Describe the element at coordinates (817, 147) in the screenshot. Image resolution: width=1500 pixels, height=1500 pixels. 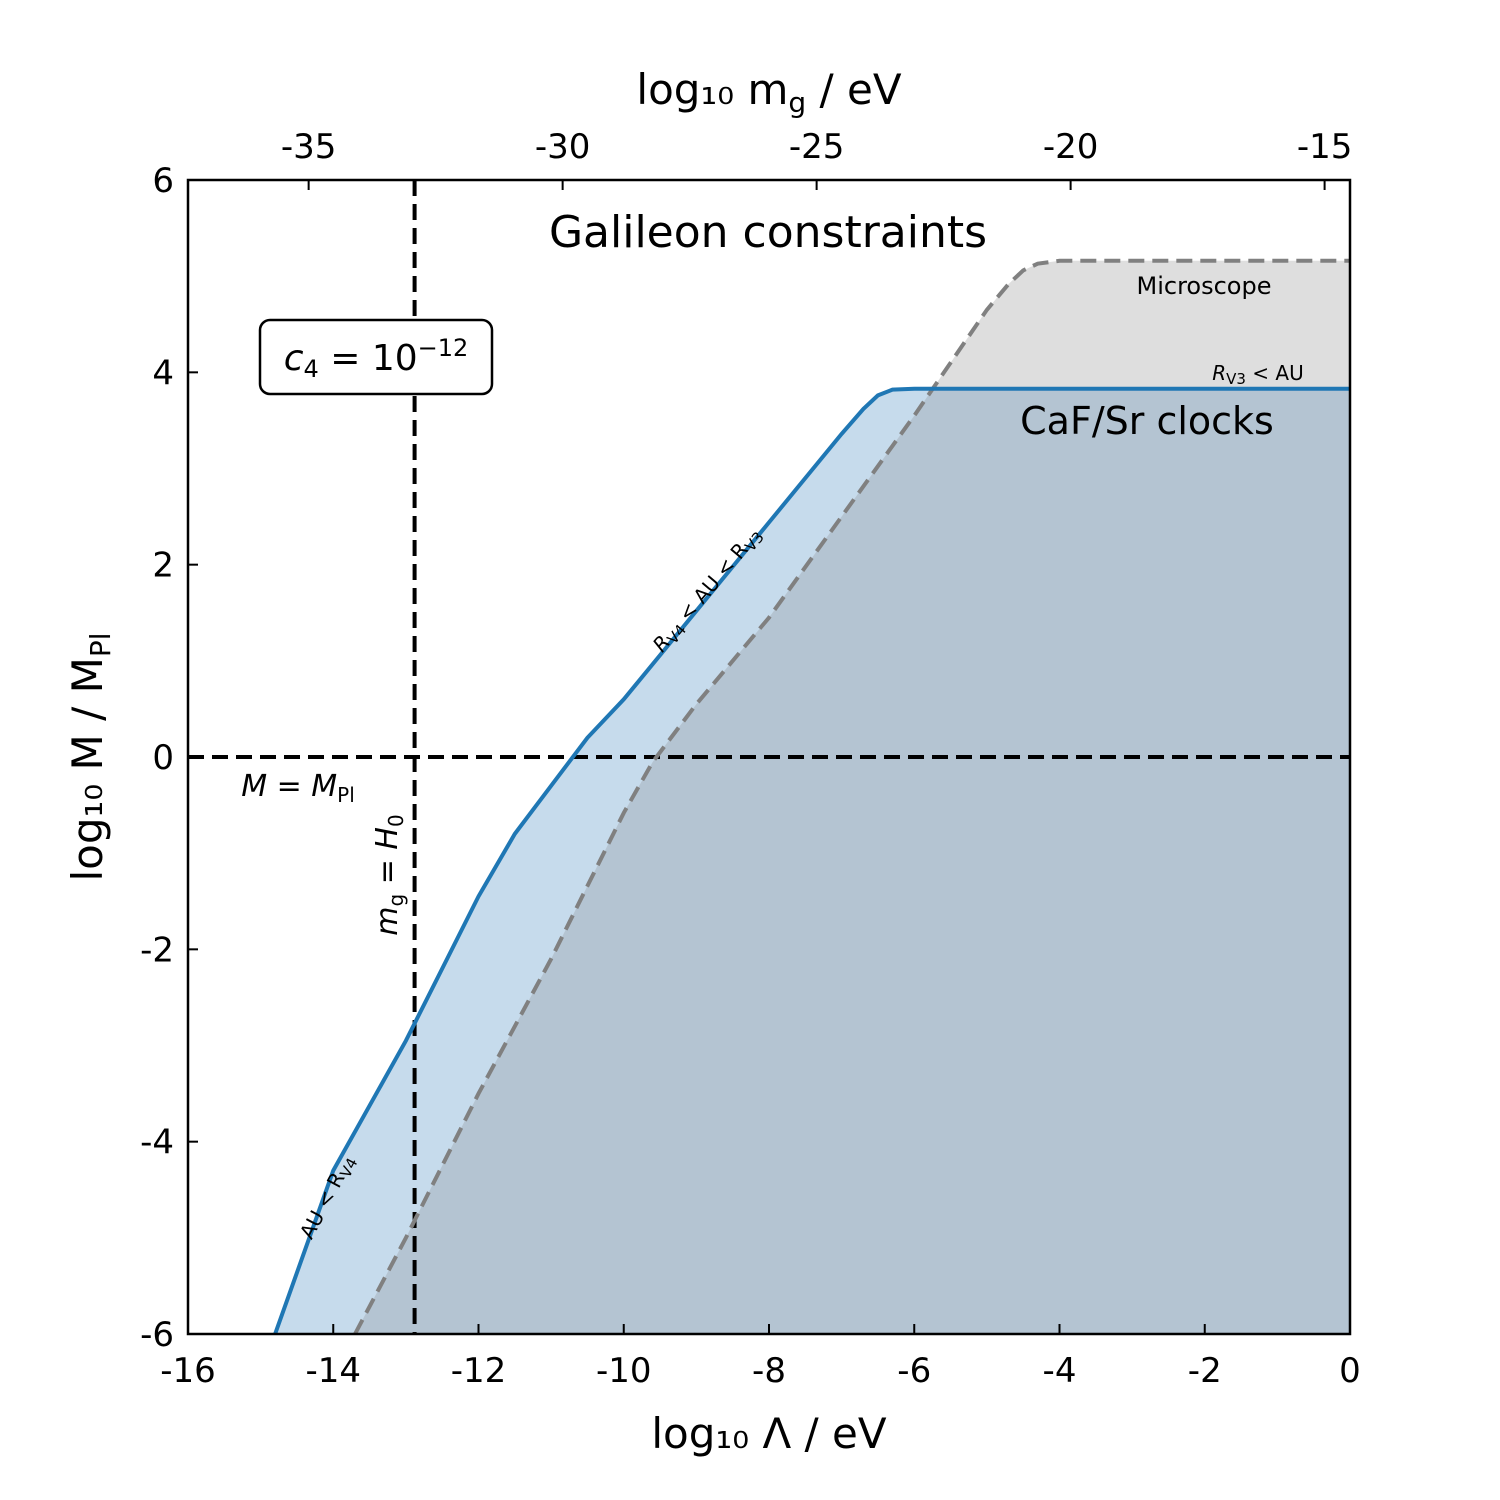
I see `x2-tick-label: -25` at that location.